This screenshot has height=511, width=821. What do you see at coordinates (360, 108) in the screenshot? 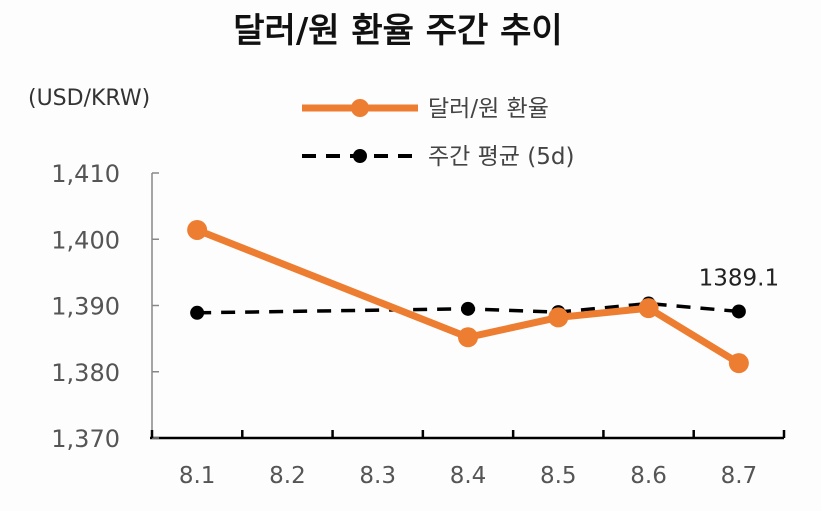
I see `legend-marker-exchange-rate` at bounding box center [360, 108].